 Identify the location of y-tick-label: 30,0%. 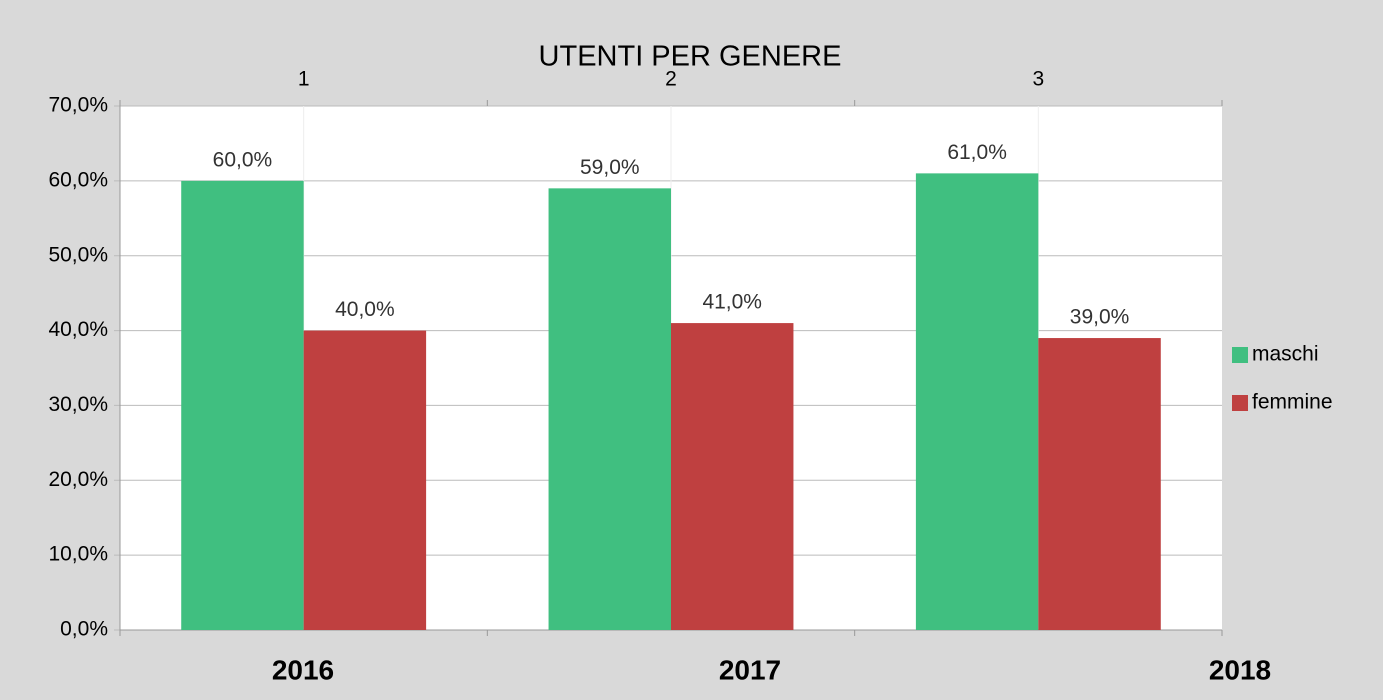
(78, 404).